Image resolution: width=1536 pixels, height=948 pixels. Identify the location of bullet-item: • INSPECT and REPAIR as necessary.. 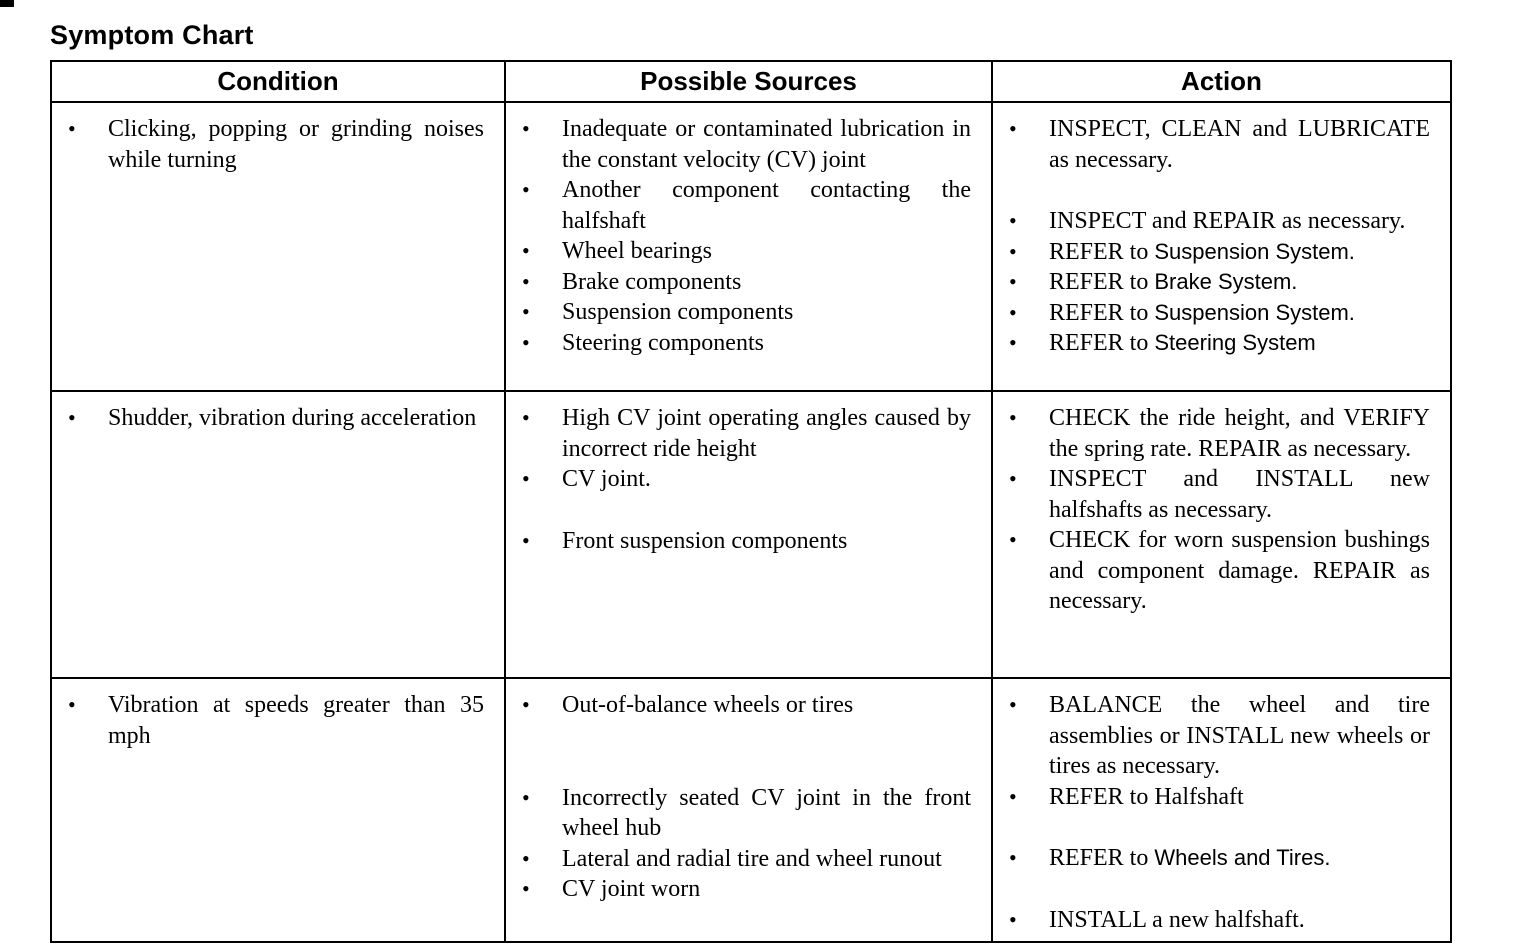
(1219, 221).